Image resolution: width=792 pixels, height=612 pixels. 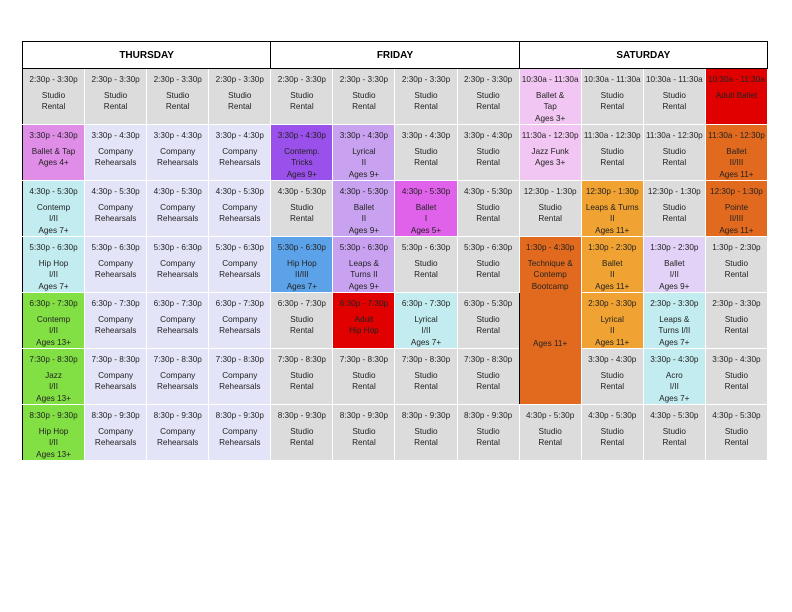 What do you see at coordinates (612, 376) in the screenshot?
I see `class-cell: 3:30p - 4:30p Studio Rental` at bounding box center [612, 376].